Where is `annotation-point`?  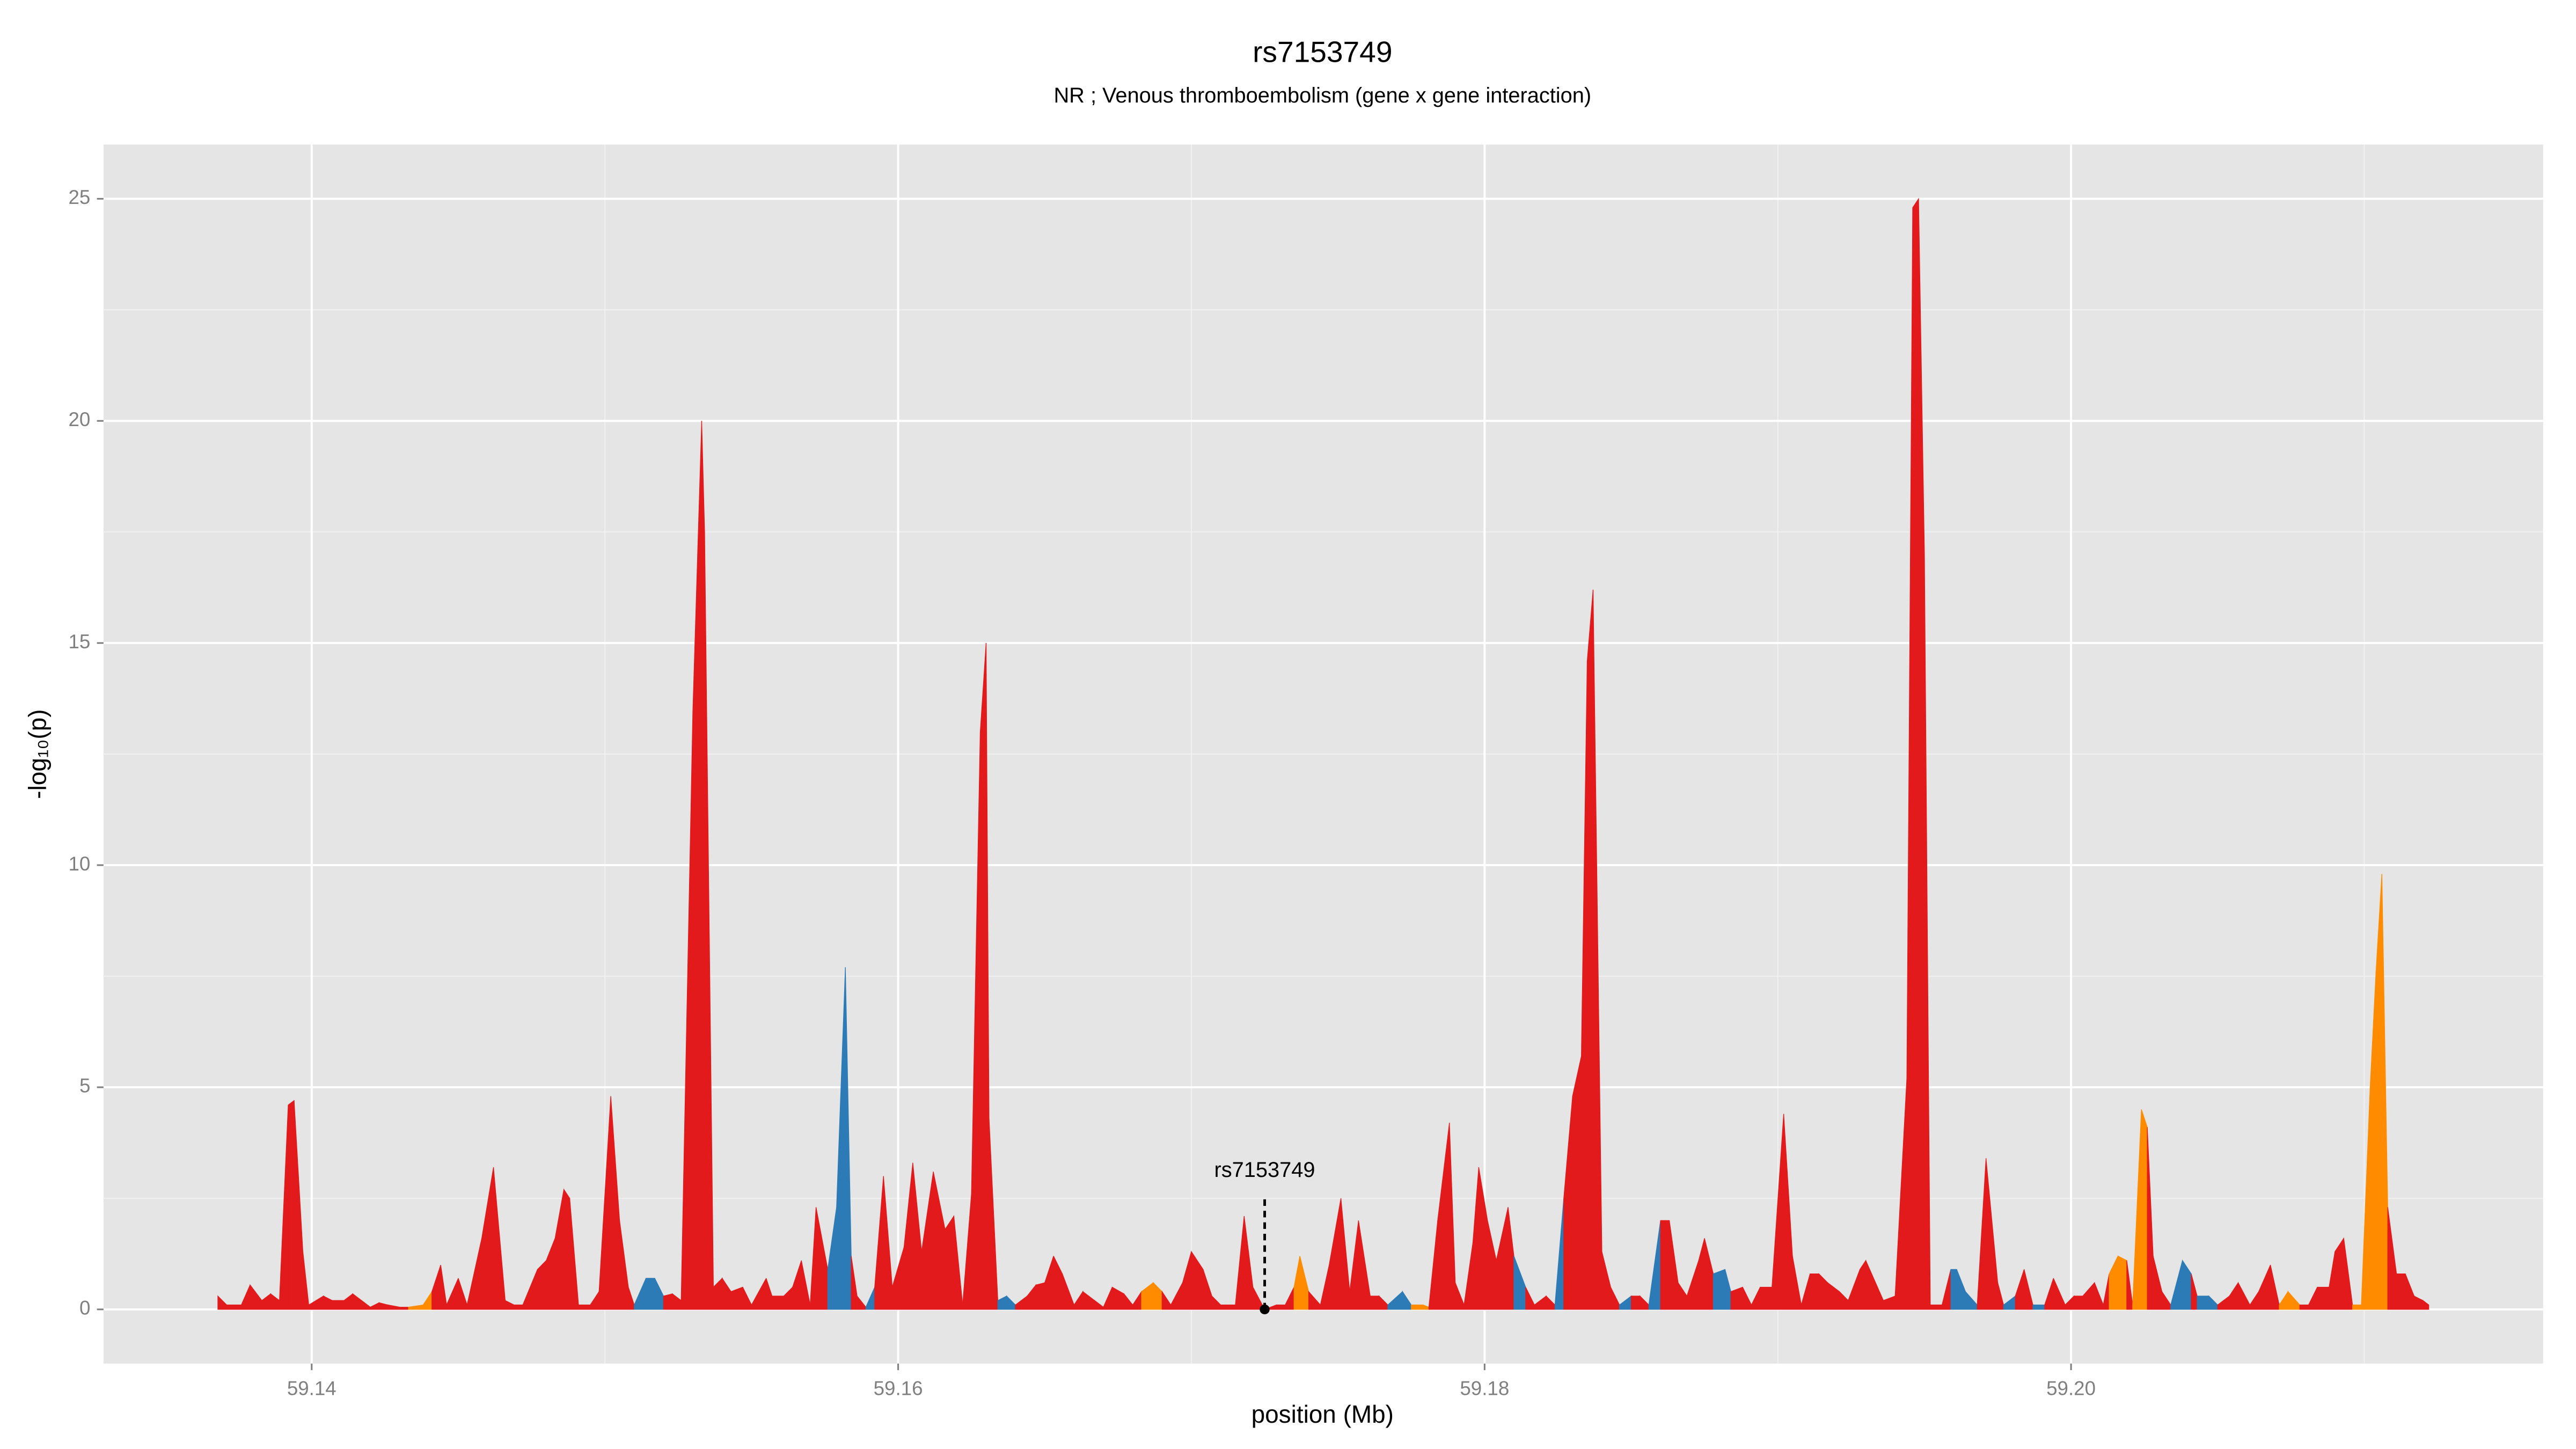 annotation-point is located at coordinates (1265, 1309).